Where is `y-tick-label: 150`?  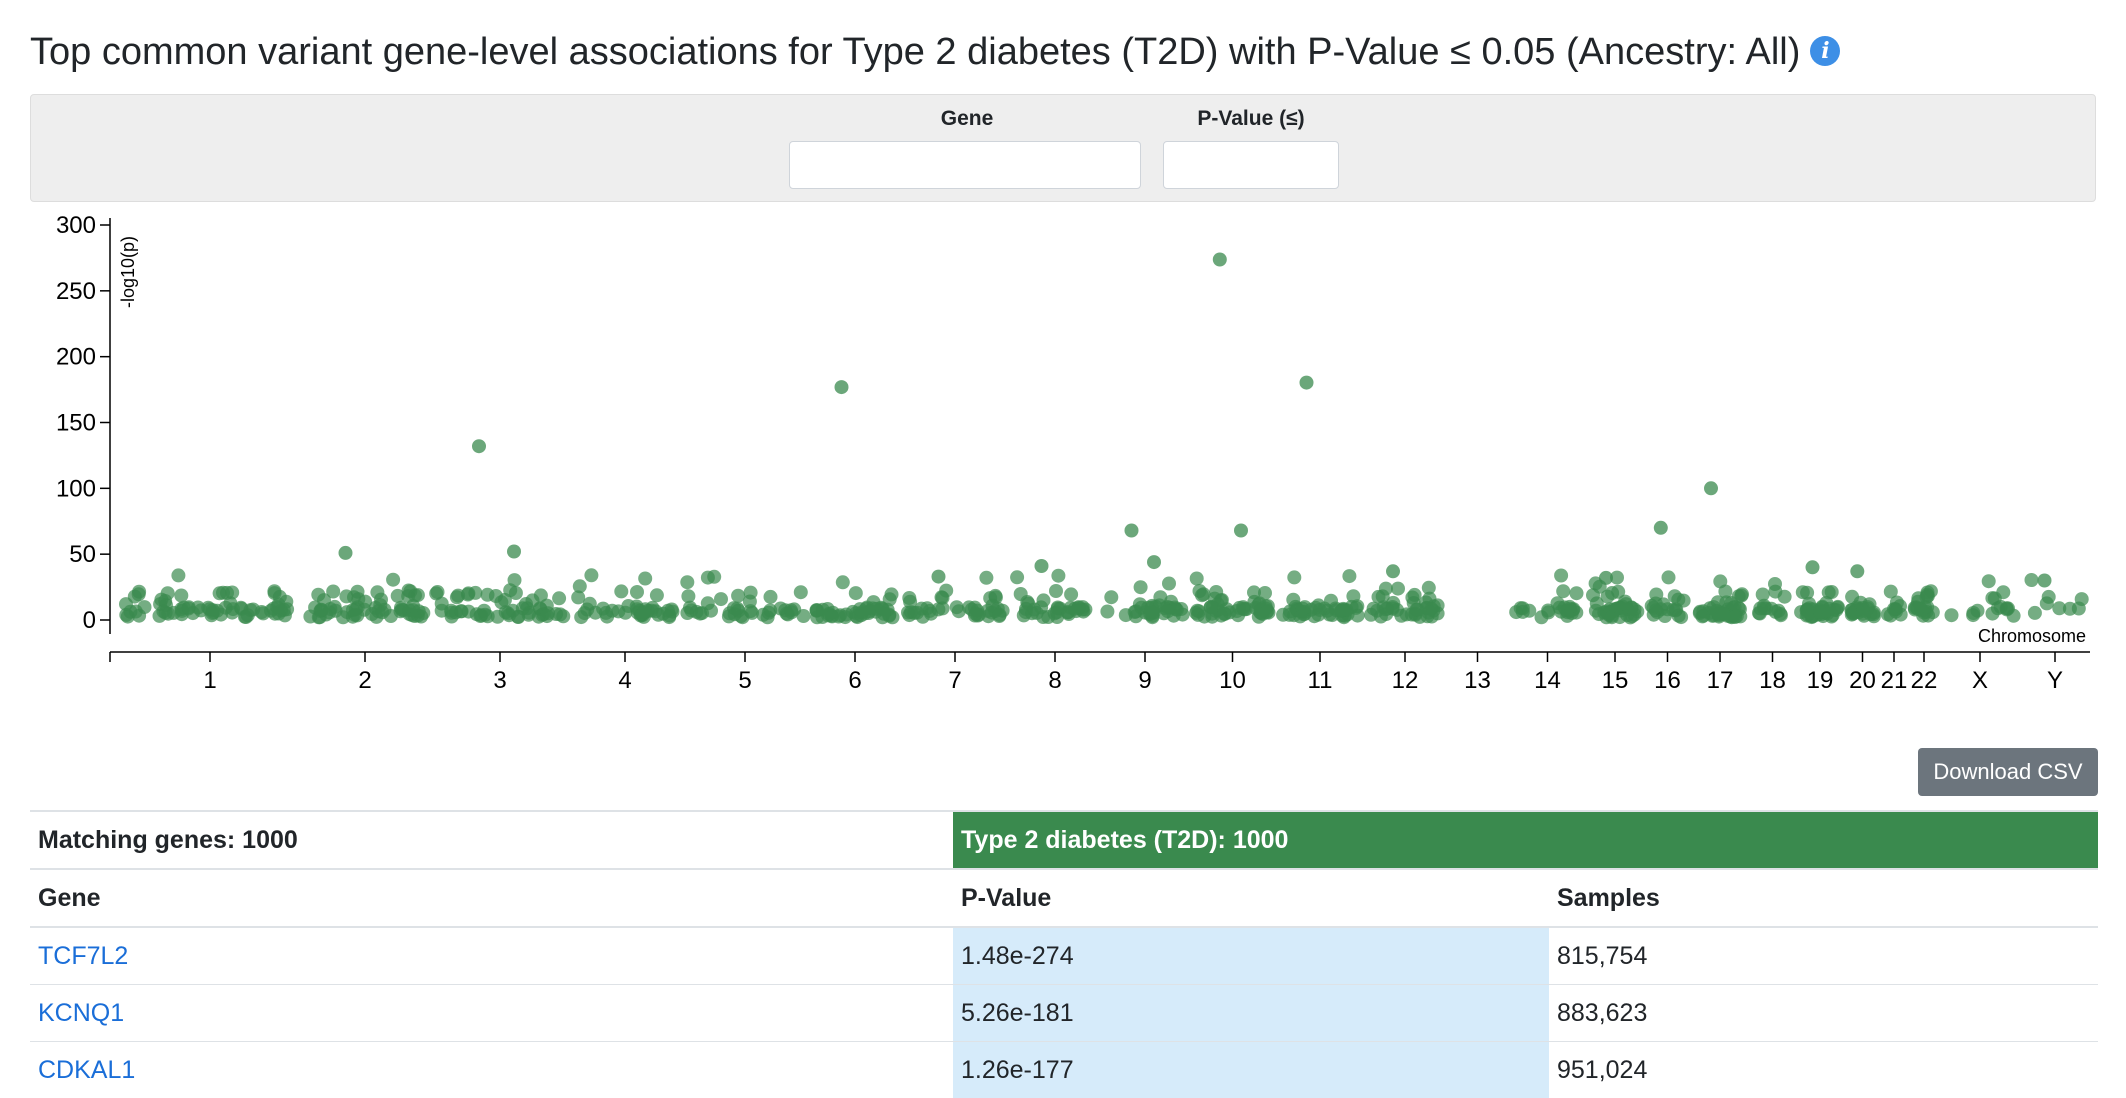 y-tick-label: 150 is located at coordinates (76, 423).